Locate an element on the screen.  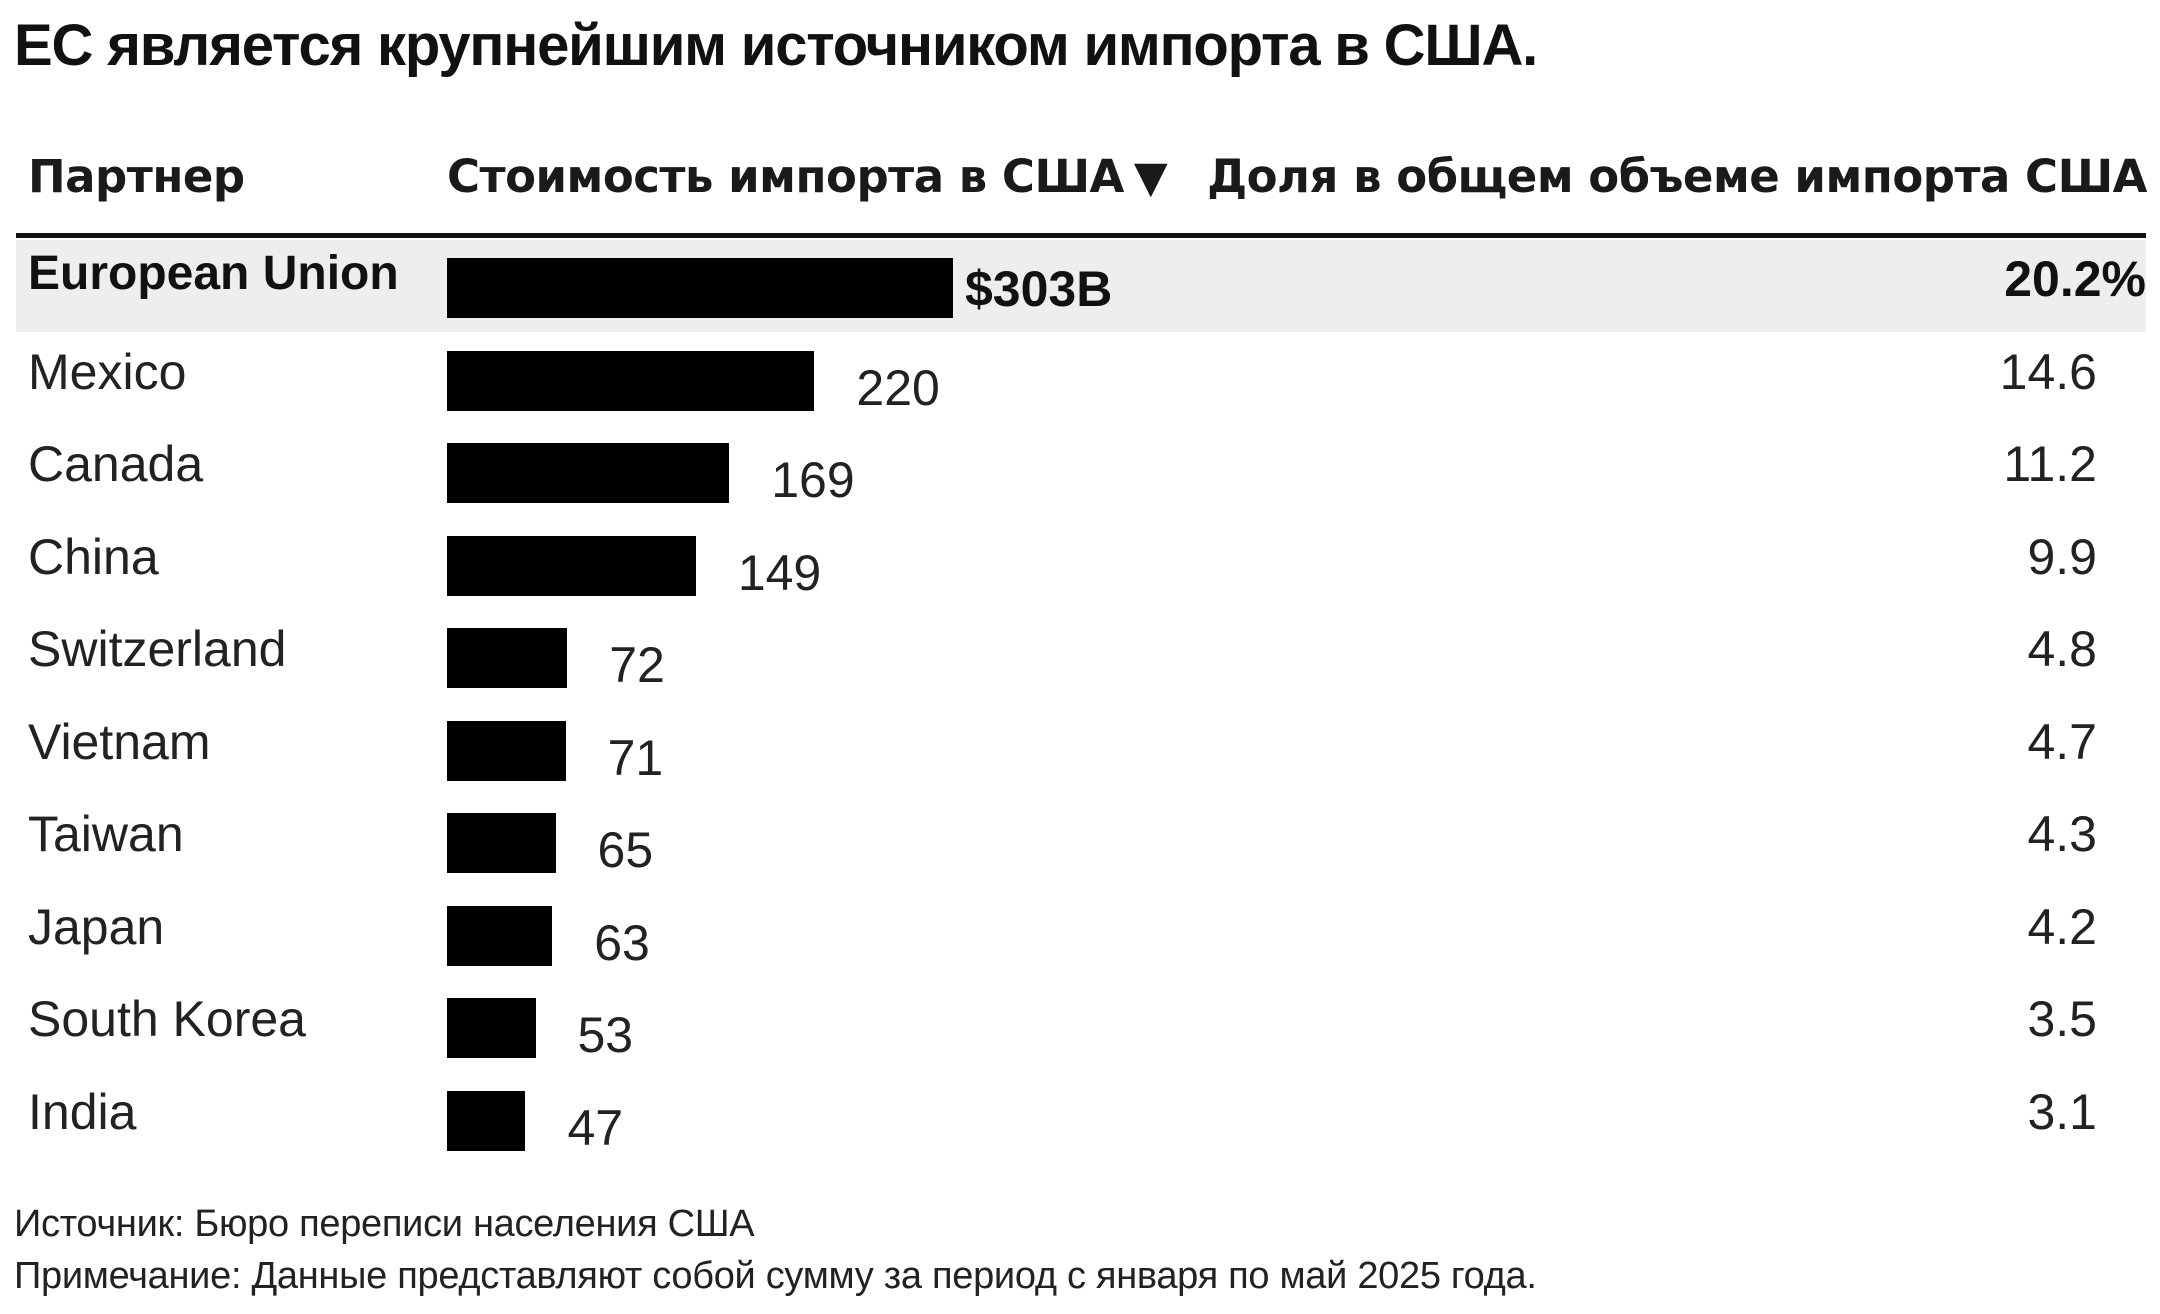
partner-label: China is located at coordinates (93, 556).